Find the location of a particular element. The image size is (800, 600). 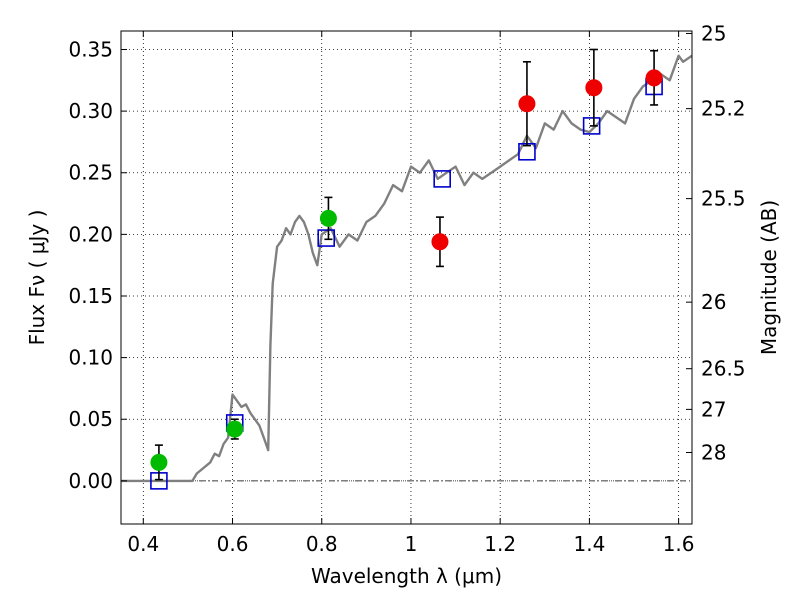

y-tick-label: 0.00 is located at coordinates (90, 481).